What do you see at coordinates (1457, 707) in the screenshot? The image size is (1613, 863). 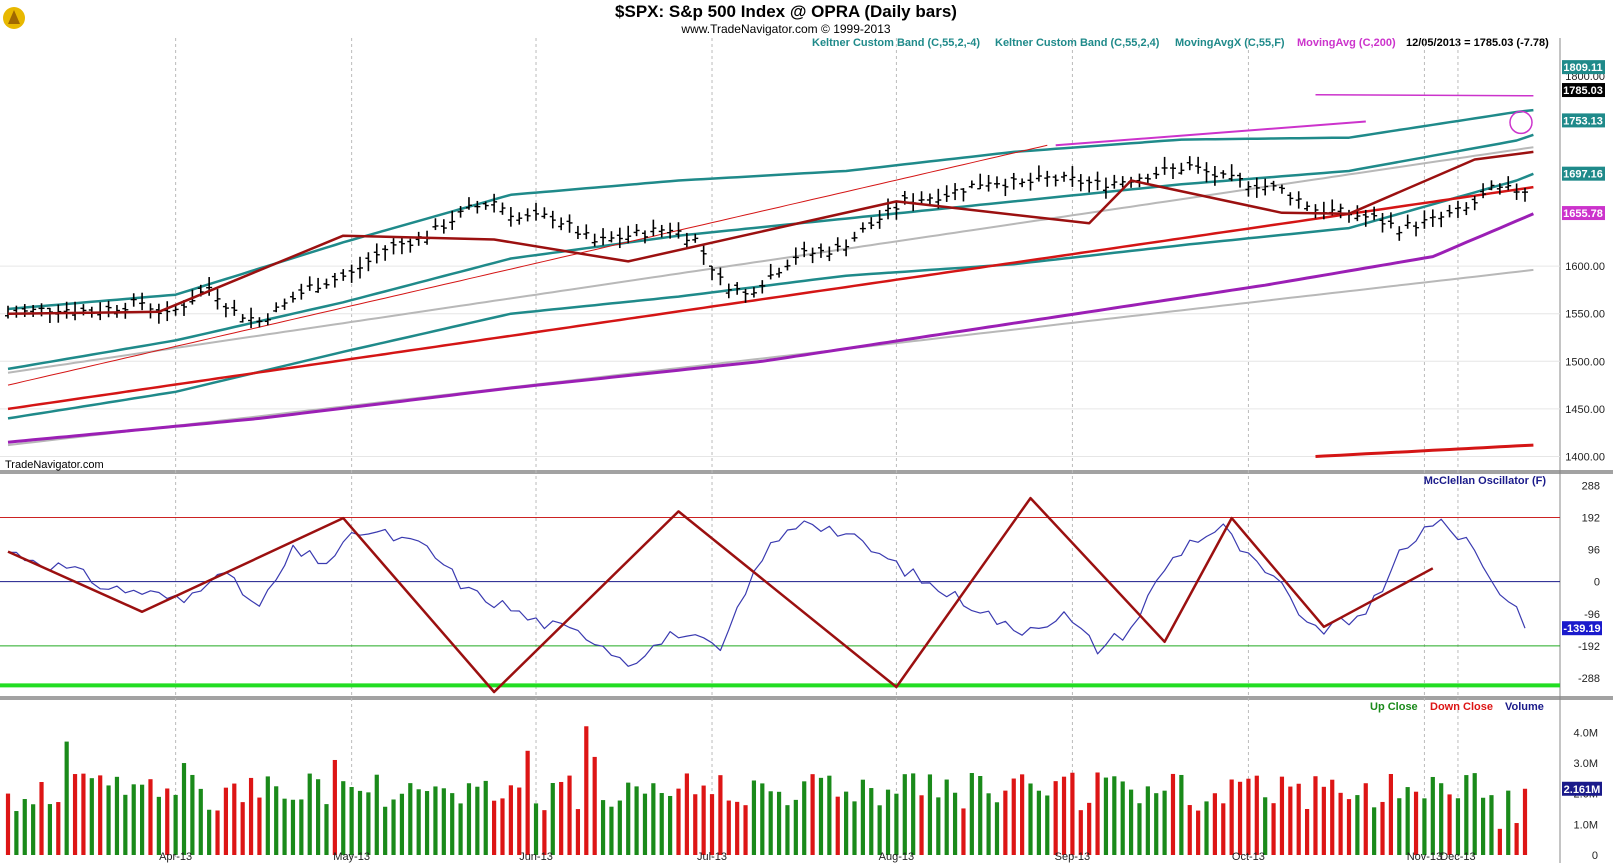 I see `volume-legend: Up Close Down Close Volume` at bounding box center [1457, 707].